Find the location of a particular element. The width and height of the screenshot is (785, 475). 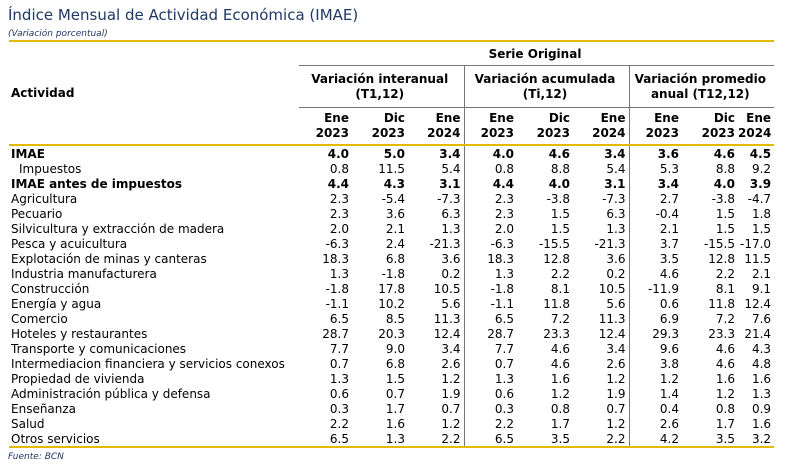

value-cell: 3.8 is located at coordinates (655, 363).